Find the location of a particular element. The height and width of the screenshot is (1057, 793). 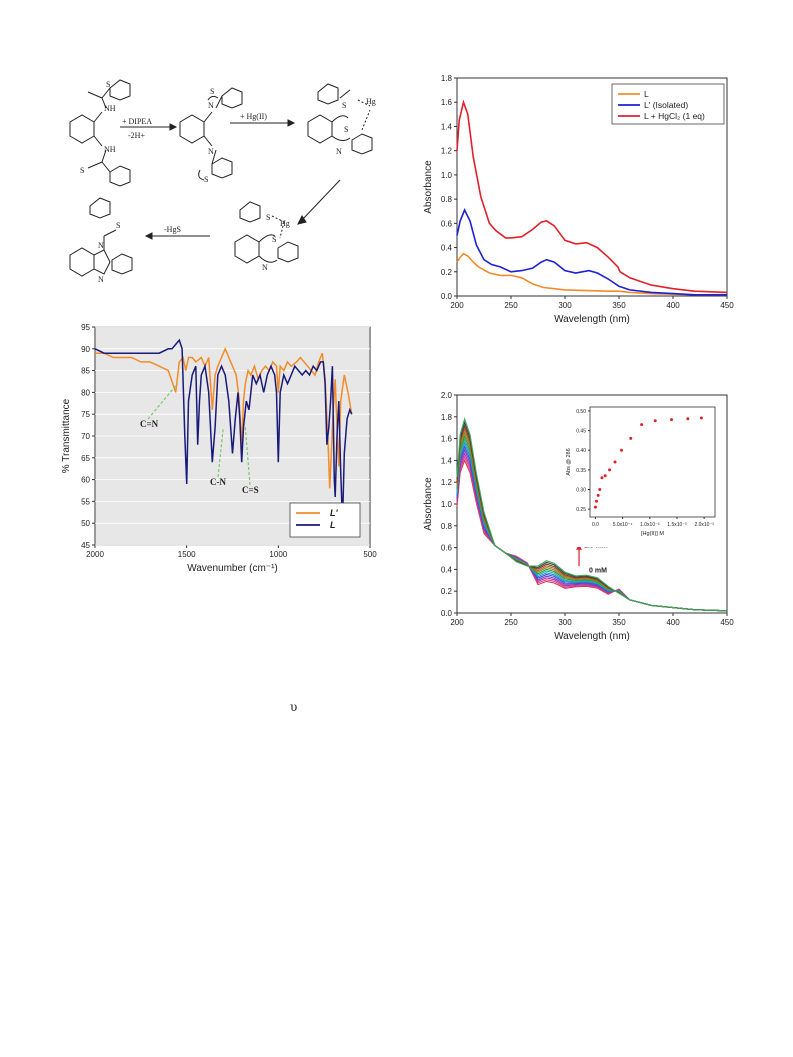

y-tick-label: 80 is located at coordinates (85, 392).